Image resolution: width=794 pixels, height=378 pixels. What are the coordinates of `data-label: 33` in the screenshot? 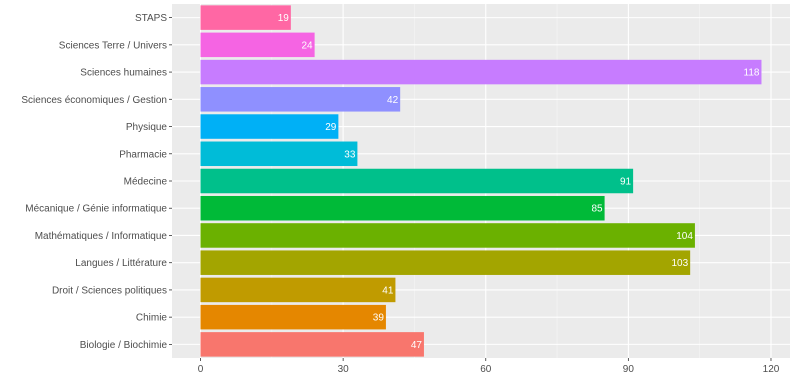 It's located at (350, 154).